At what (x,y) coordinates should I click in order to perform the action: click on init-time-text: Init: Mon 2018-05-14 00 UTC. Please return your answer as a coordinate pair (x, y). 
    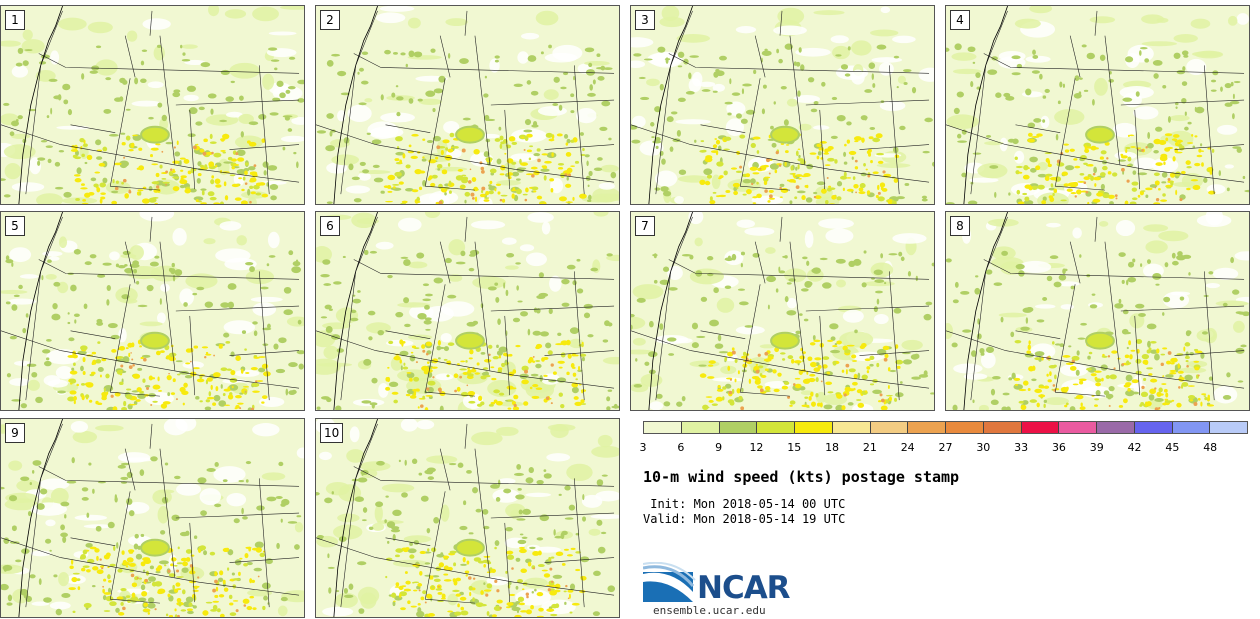
    Looking at the image, I should click on (744, 504).